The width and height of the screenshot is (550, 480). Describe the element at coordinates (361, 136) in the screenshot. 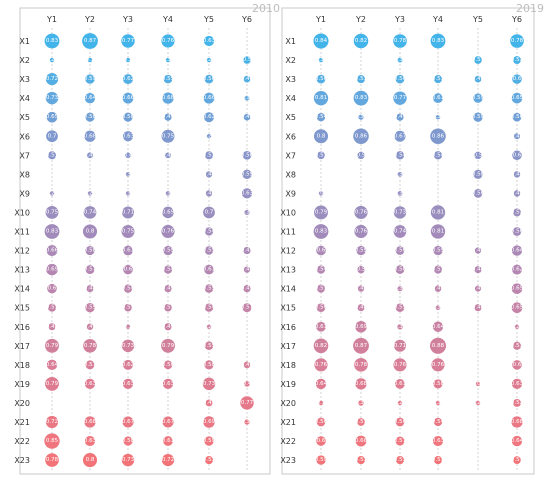

I see `bubble-value-label: 0.86` at that location.